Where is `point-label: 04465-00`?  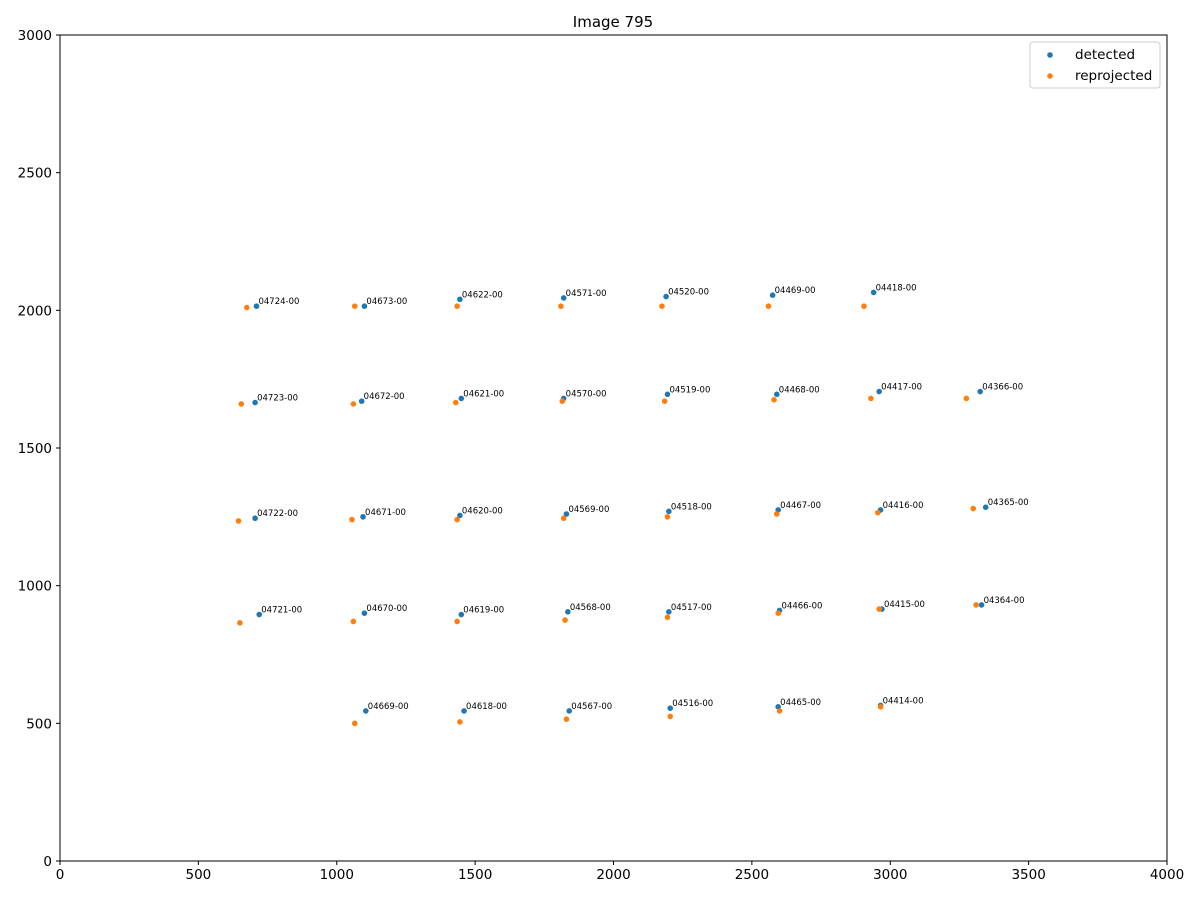 point-label: 04465-00 is located at coordinates (800, 703).